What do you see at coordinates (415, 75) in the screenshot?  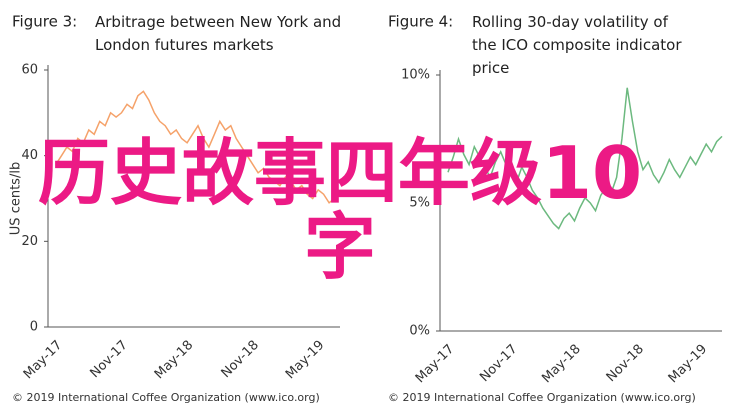 I see `y-tick-label: 10%` at bounding box center [415, 75].